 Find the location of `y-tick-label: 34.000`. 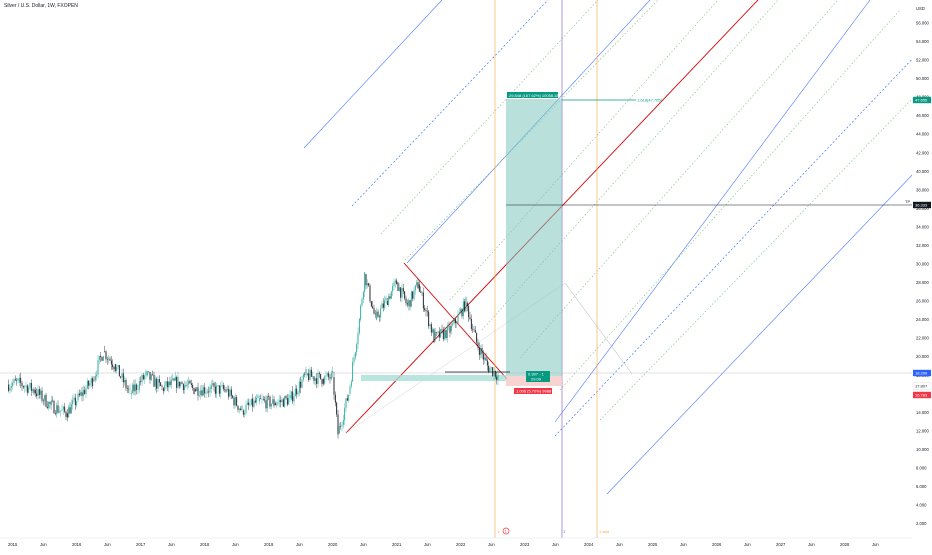

y-tick-label: 34.000 is located at coordinates (922, 226).